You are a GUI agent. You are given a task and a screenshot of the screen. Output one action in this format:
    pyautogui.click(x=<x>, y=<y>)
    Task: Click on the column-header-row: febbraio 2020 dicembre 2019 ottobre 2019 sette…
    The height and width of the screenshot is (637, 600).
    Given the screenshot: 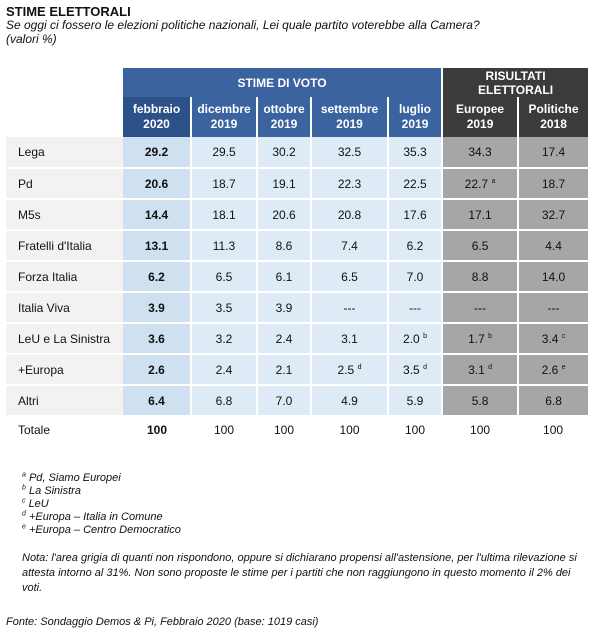 What is the action you would take?
    pyautogui.click(x=297, y=117)
    